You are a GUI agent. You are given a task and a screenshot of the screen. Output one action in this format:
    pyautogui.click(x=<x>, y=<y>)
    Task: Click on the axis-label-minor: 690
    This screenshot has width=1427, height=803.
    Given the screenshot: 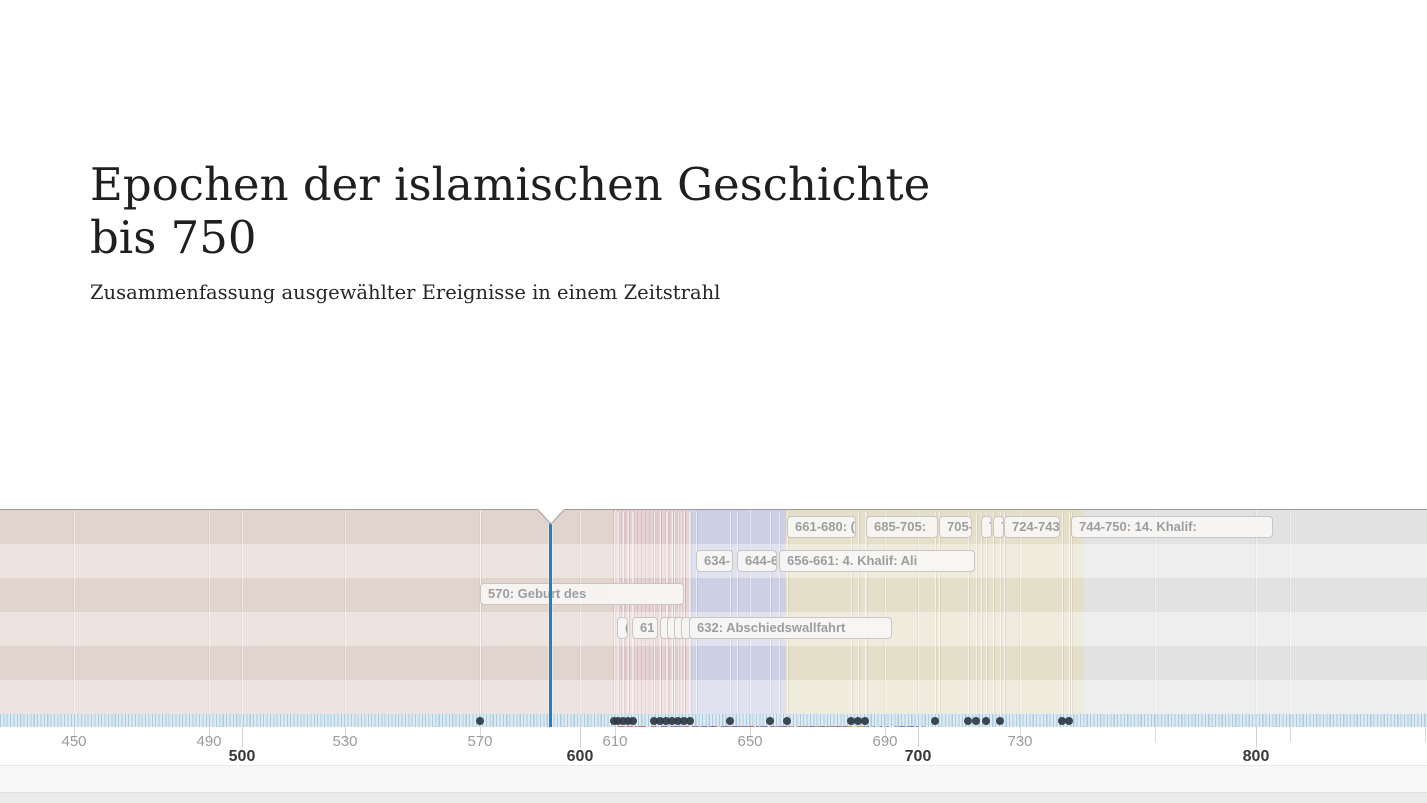 What is the action you would take?
    pyautogui.click(x=885, y=741)
    